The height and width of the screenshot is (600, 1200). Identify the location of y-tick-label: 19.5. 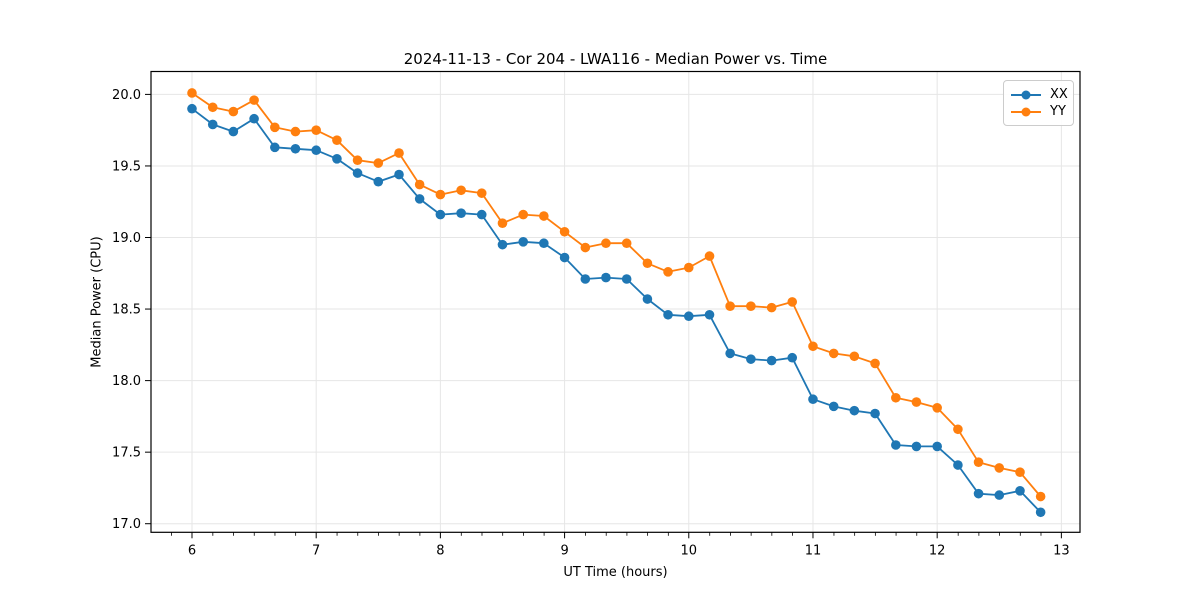
(126, 166).